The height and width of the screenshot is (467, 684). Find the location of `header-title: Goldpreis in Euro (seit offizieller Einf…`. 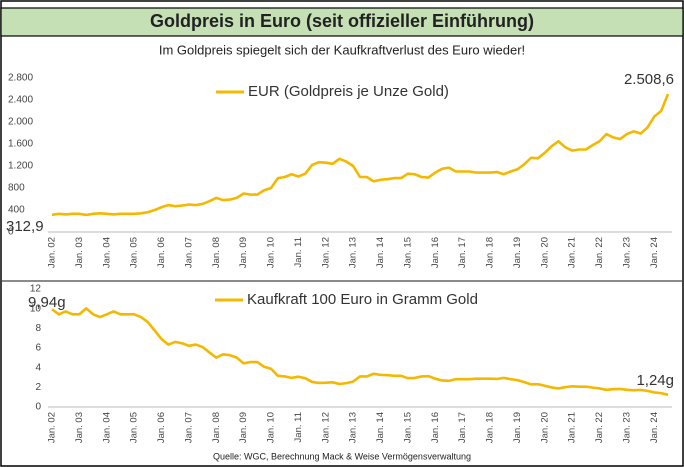

header-title: Goldpreis in Euro (seit offizieller Einf… is located at coordinates (342, 21).